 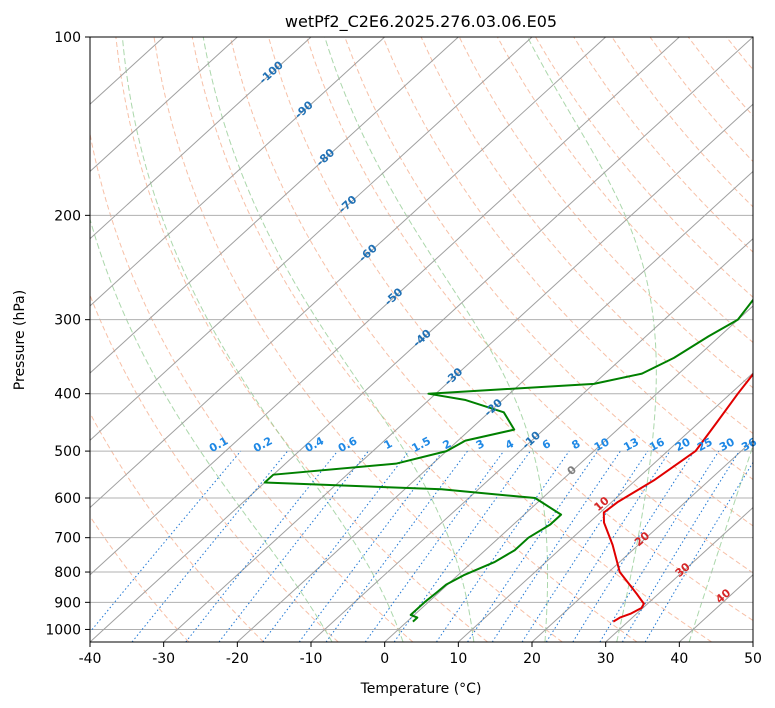 What do you see at coordinates (602, 444) in the screenshot?
I see `mixing-ratio-label: 10` at bounding box center [602, 444].